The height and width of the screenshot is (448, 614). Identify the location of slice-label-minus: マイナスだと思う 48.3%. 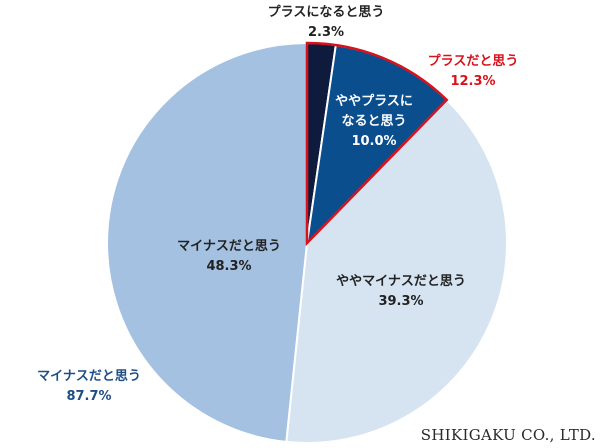
(229, 257).